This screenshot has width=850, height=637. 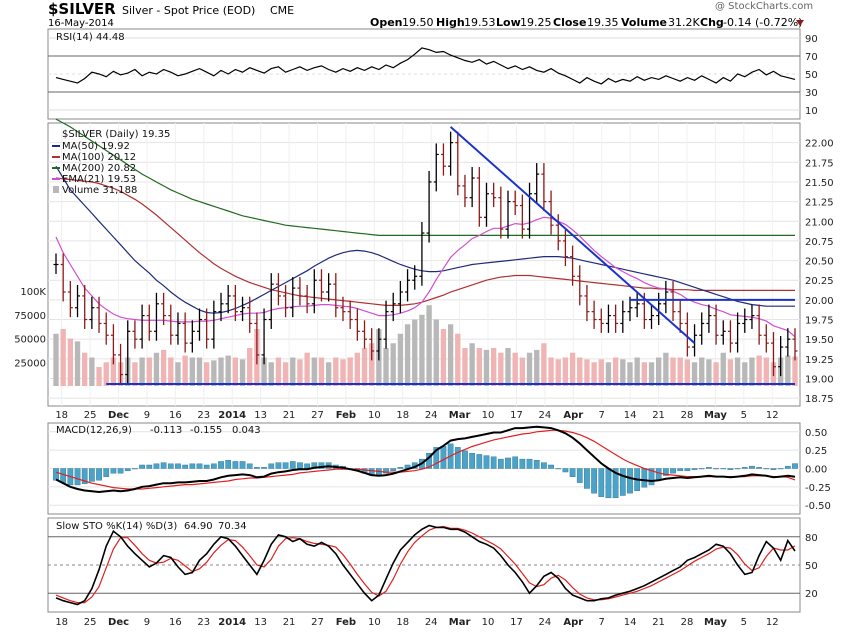 What do you see at coordinates (572, 235) in the screenshot?
I see `downtrend-line` at bounding box center [572, 235].